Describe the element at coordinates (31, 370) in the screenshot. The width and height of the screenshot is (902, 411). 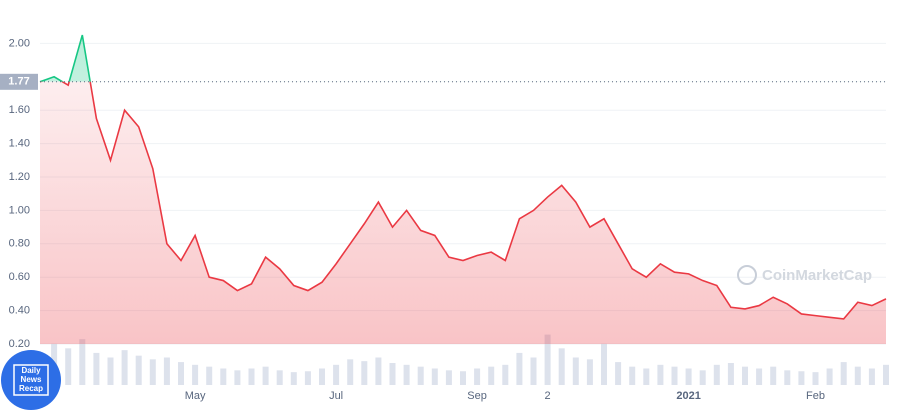
I see `logo-text: Daily` at that location.